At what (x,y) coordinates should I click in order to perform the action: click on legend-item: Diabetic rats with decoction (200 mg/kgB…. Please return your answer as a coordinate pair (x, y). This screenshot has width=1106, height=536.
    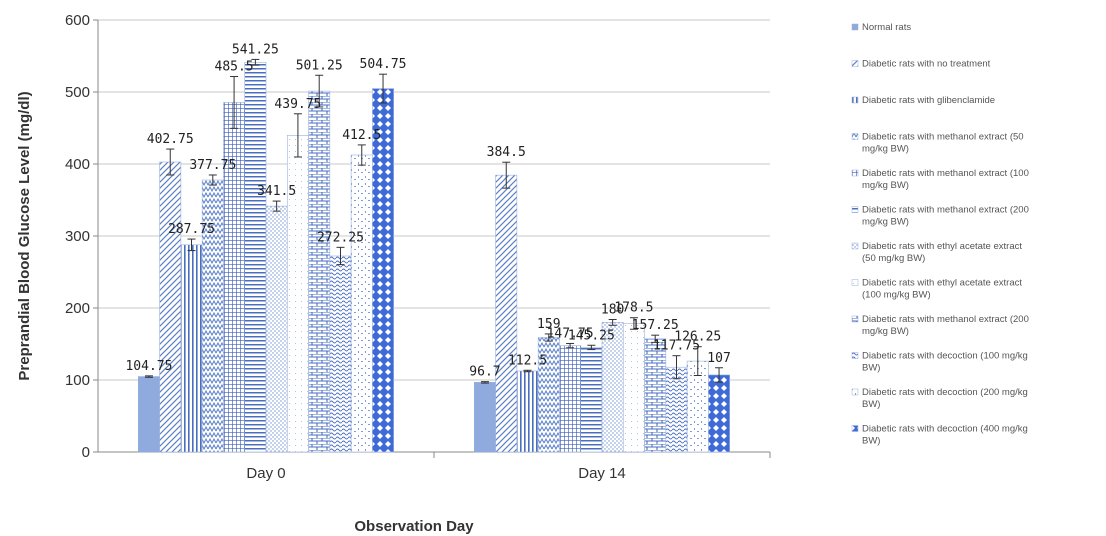
    Looking at the image, I should click on (939, 398).